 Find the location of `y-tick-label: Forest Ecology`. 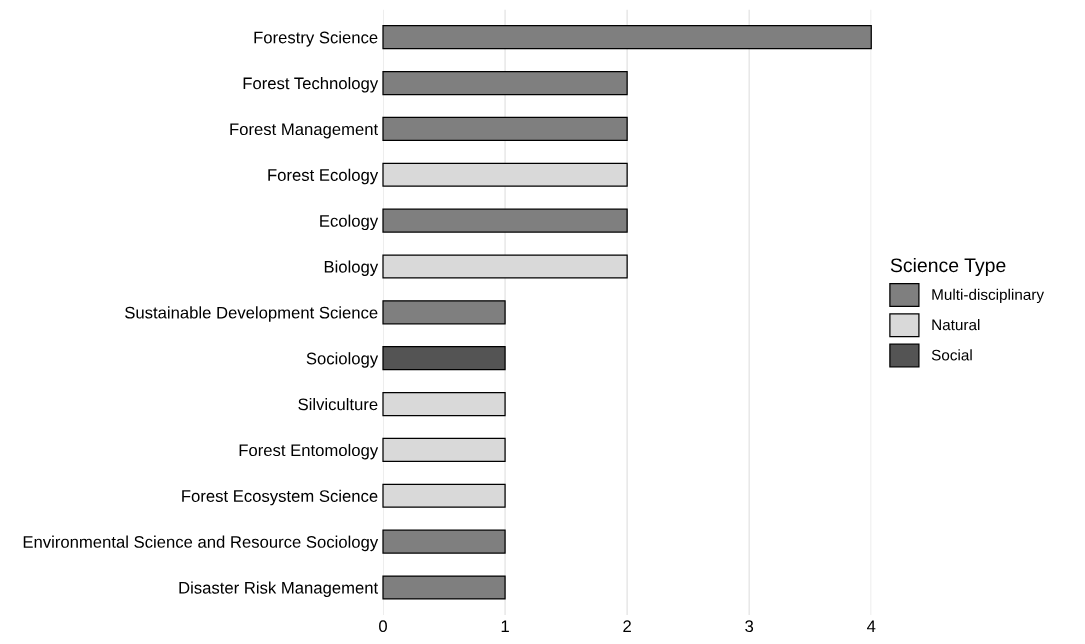

y-tick-label: Forest Ecology is located at coordinates (323, 176).